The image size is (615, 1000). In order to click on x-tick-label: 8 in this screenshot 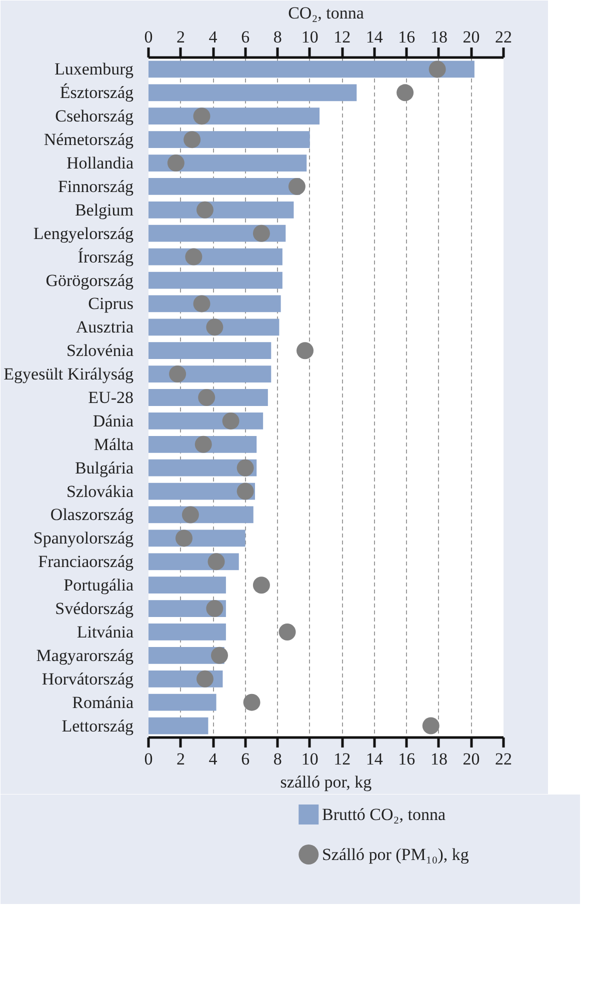, I will do `click(277, 37)`.